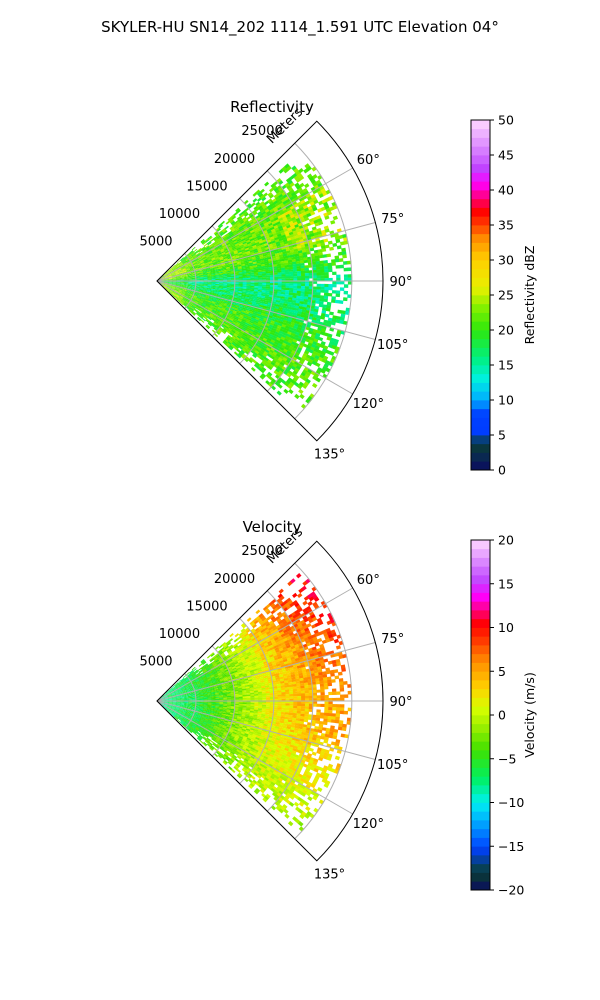  Describe the element at coordinates (506, 295) in the screenshot. I see `colorbar-tick-label: 25` at that location.